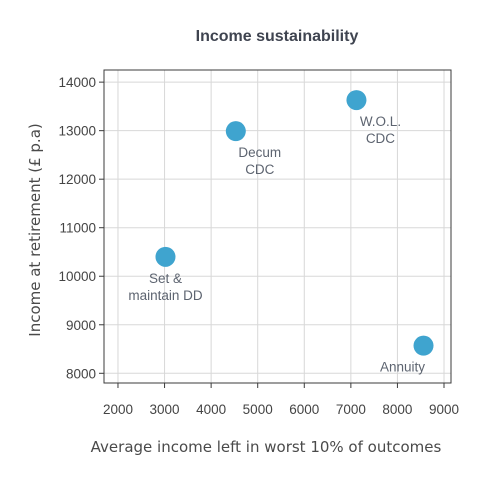 This screenshot has width=480, height=495. Describe the element at coordinates (77, 82) in the screenshot. I see `y-tick-label: 14000` at that location.